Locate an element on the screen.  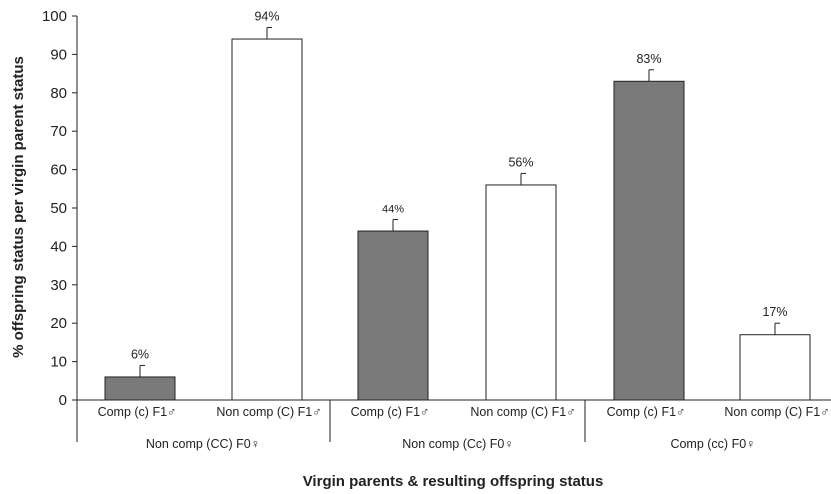
y-tick-label: 0 is located at coordinates (63, 400).